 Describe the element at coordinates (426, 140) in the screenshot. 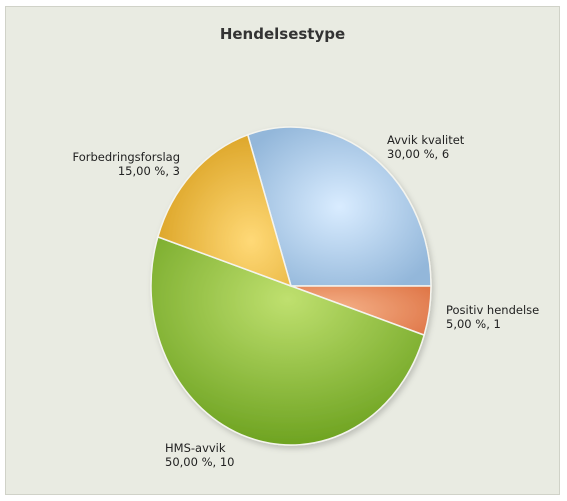

I see `slice-name: Avvik kvalitet` at that location.